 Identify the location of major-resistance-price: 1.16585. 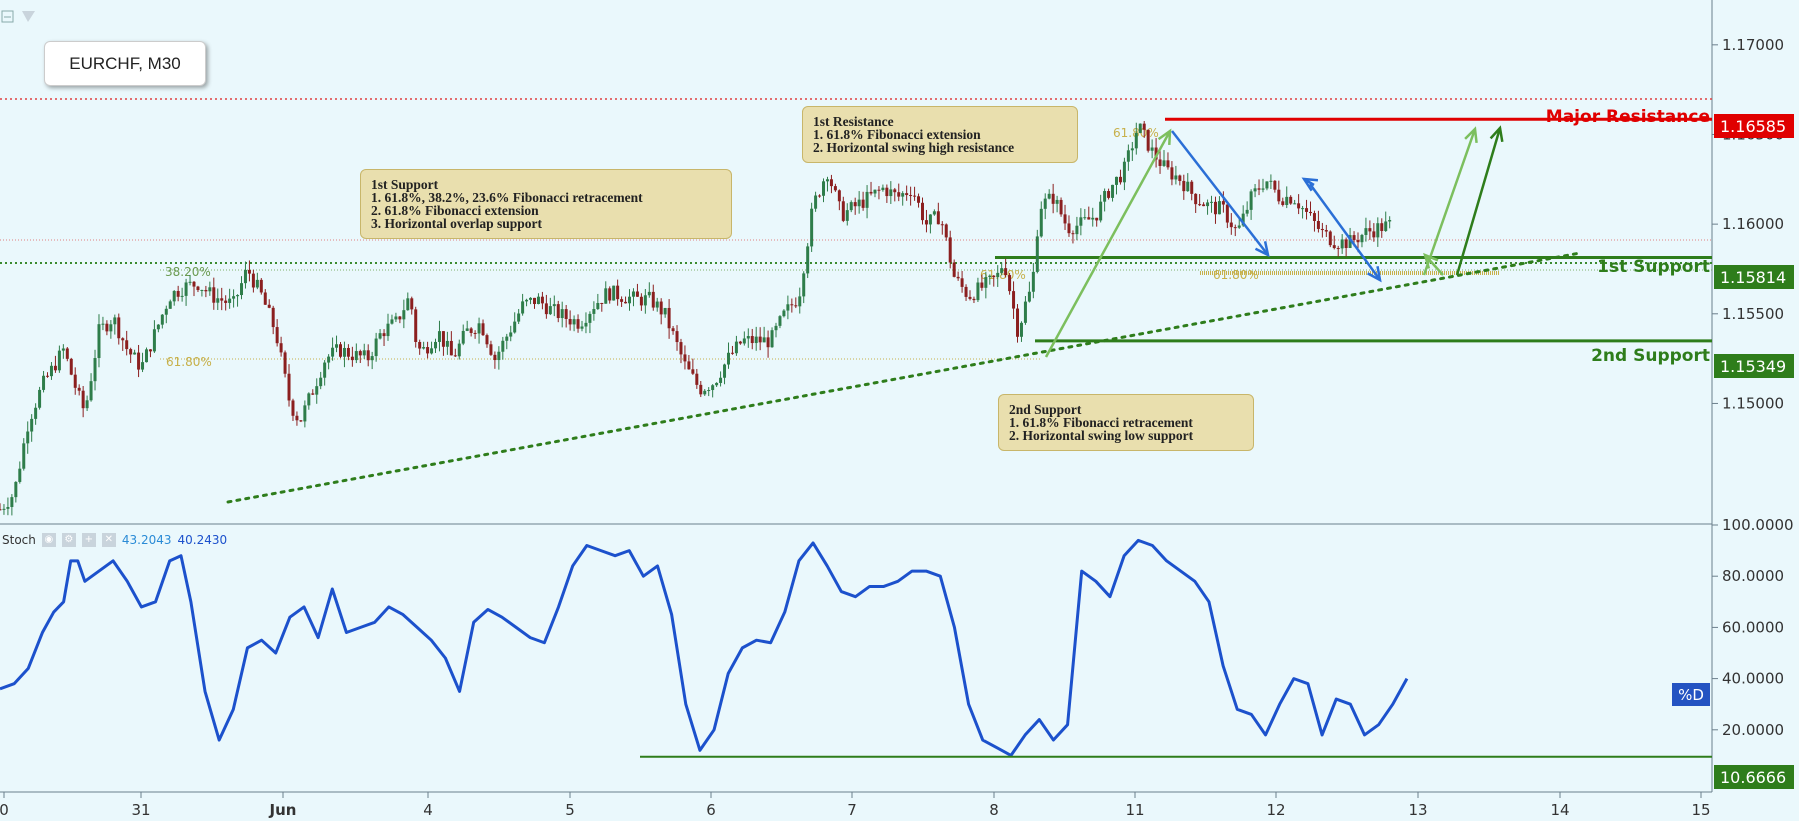
(1754, 126).